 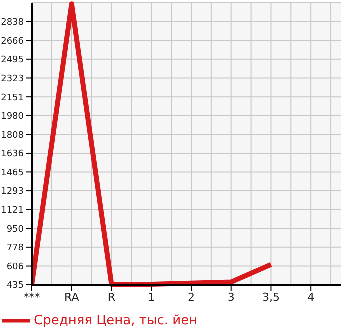 What do you see at coordinates (271, 297) in the screenshot?
I see `x-tick-label: 3,5` at bounding box center [271, 297].